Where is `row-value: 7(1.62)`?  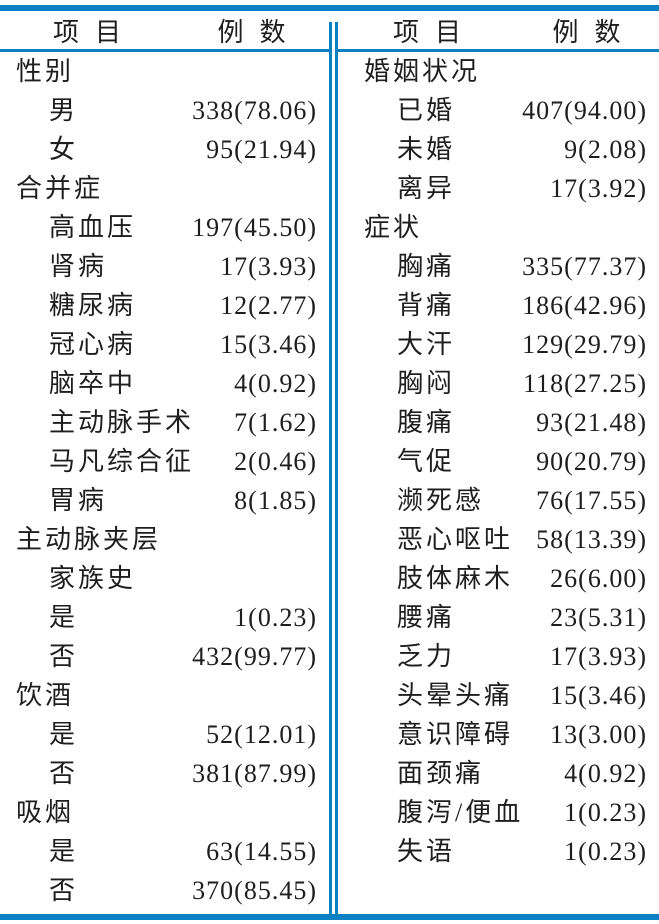
row-value: 7(1.62) is located at coordinates (275, 422).